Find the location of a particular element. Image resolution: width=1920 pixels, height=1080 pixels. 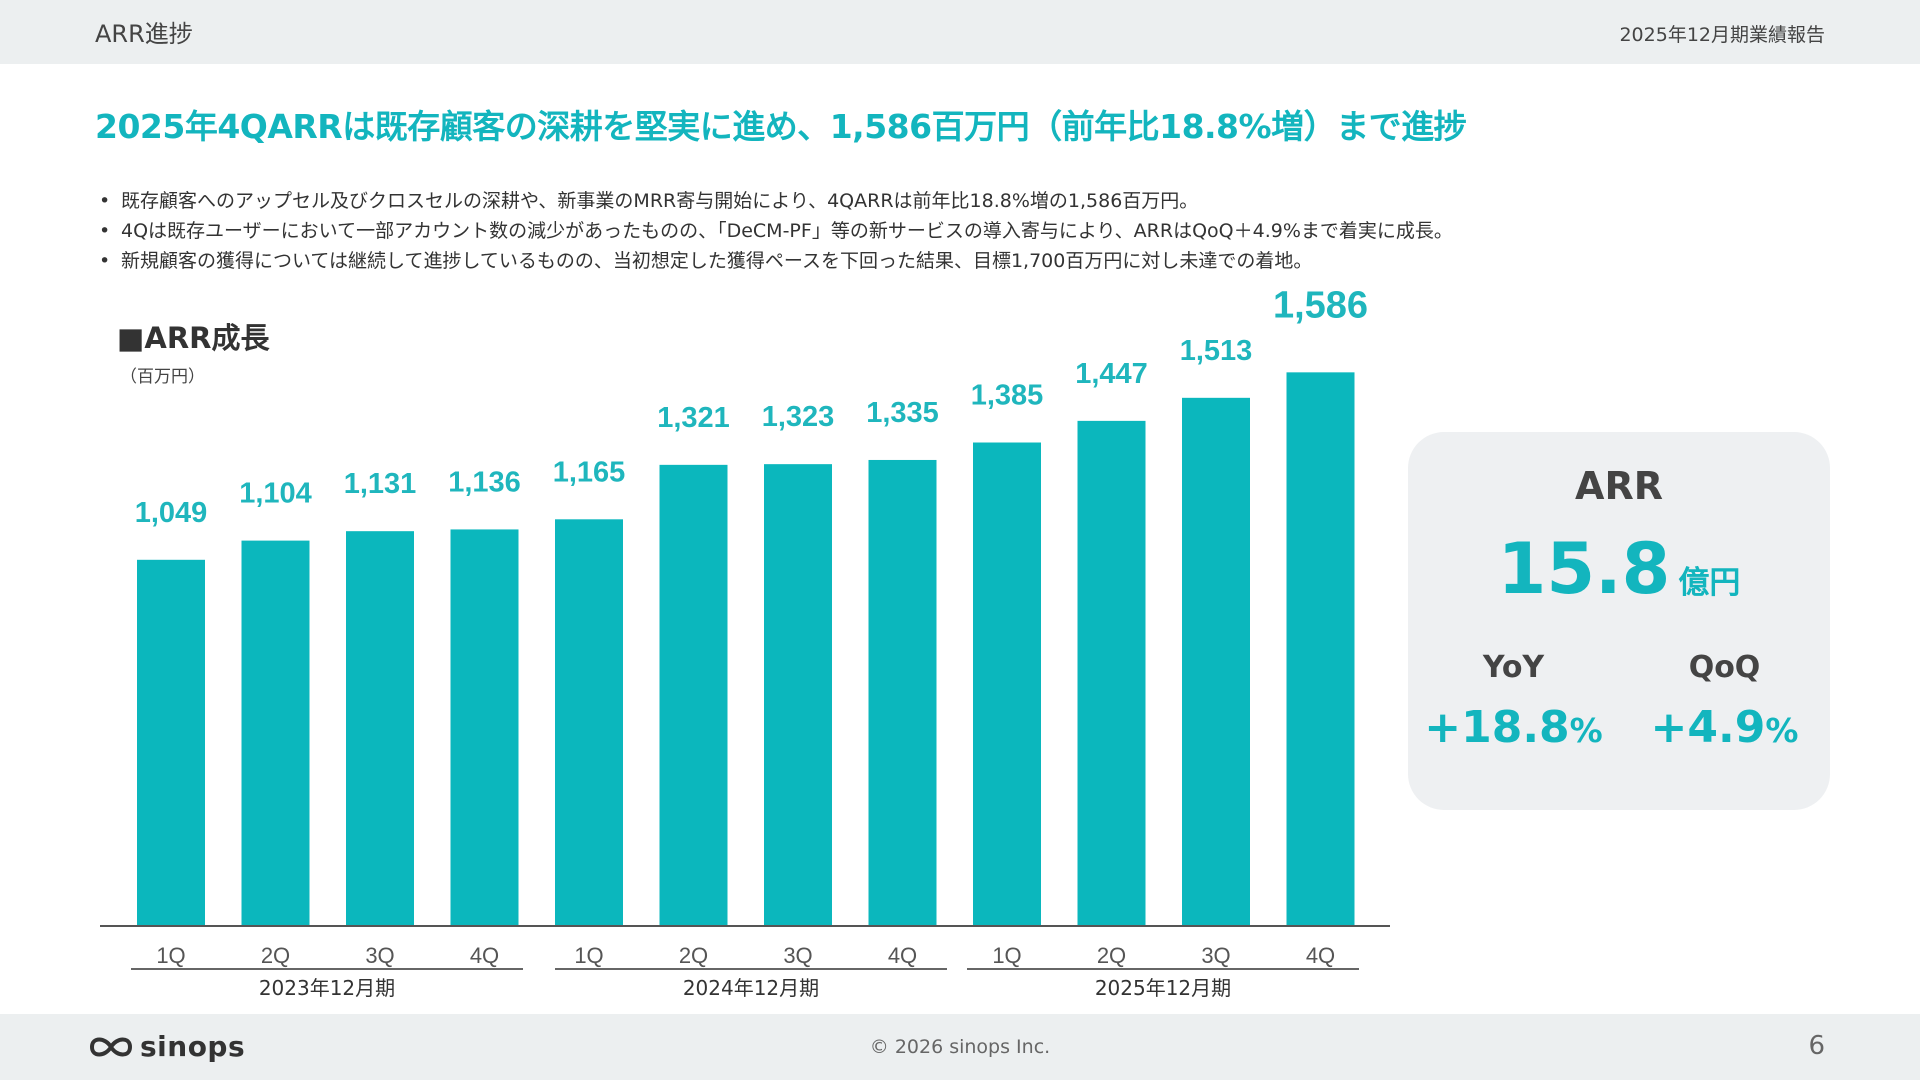

yoy-value-number: +18.8 is located at coordinates (1497, 727).